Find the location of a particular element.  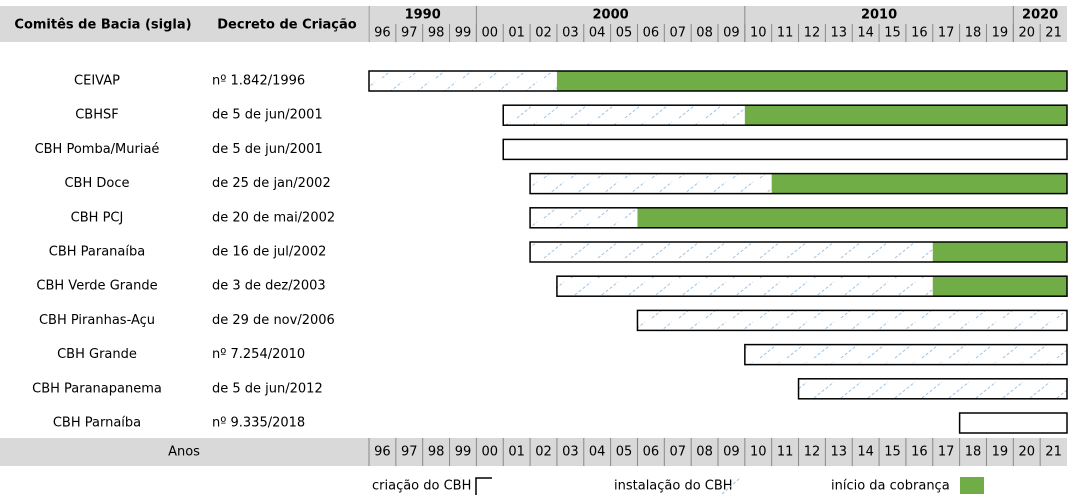

legend-label: criação do CBH is located at coordinates (421, 486).